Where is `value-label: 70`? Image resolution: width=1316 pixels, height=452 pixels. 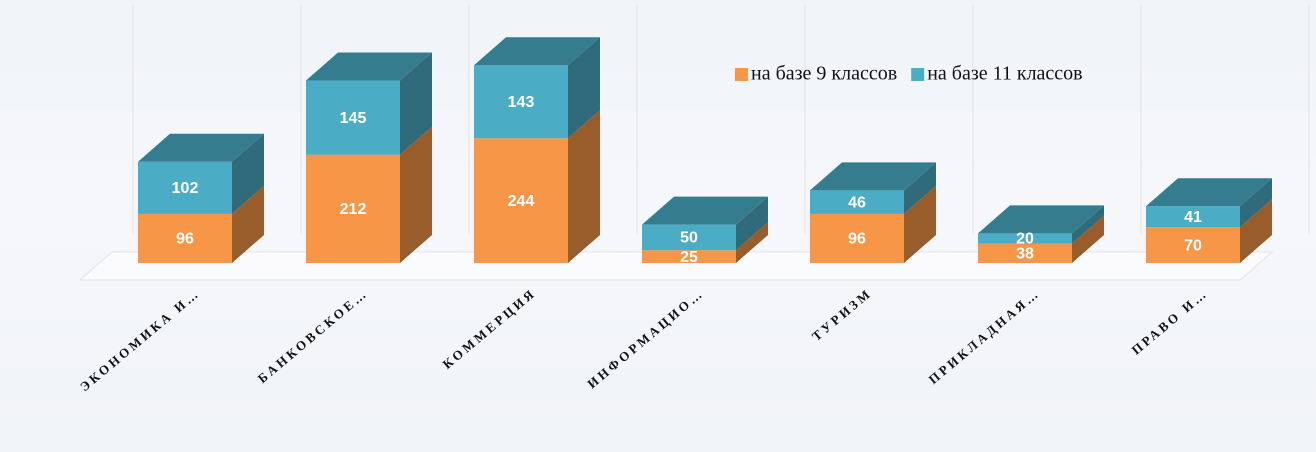 value-label: 70 is located at coordinates (1193, 245).